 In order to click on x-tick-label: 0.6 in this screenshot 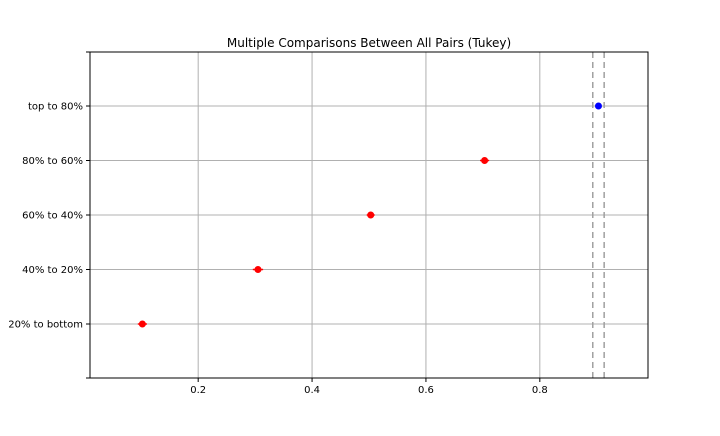, I will do `click(426, 390)`.